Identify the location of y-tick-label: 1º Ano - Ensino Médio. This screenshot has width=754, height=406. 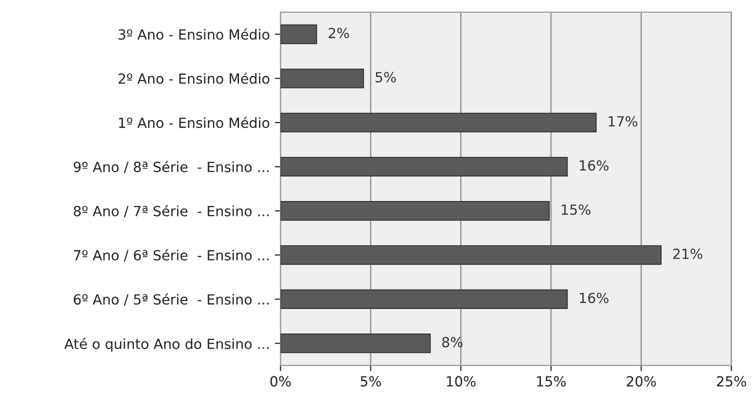
(194, 122).